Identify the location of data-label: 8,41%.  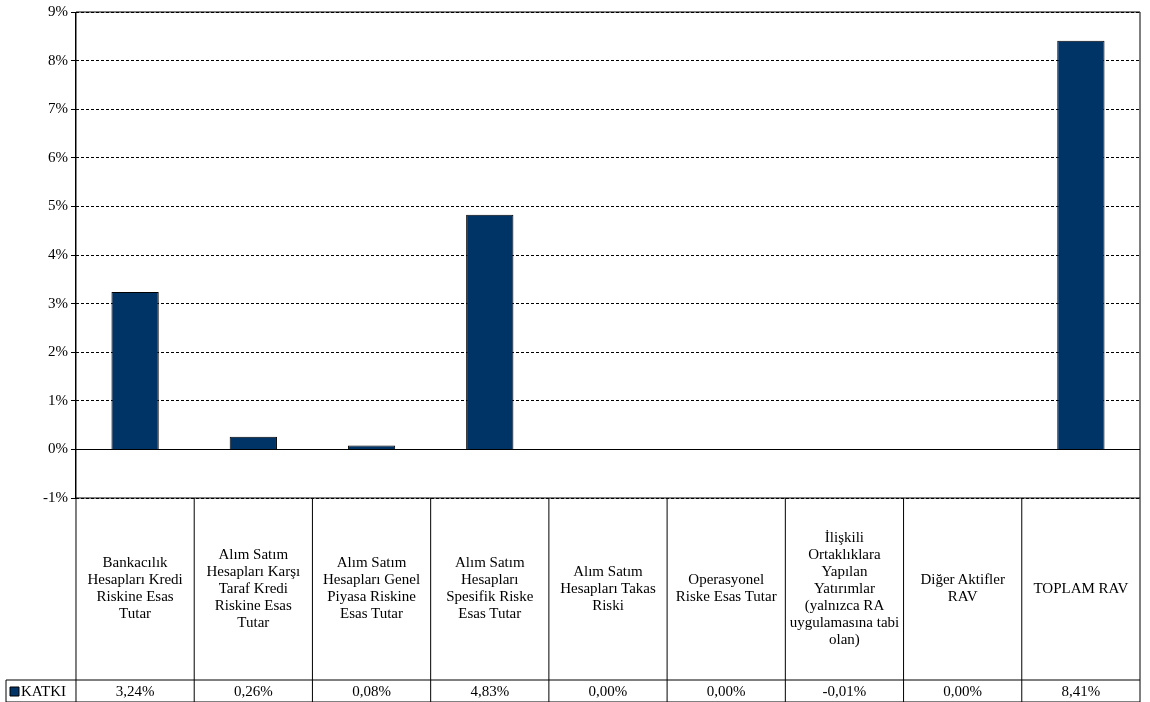
(1081, 690).